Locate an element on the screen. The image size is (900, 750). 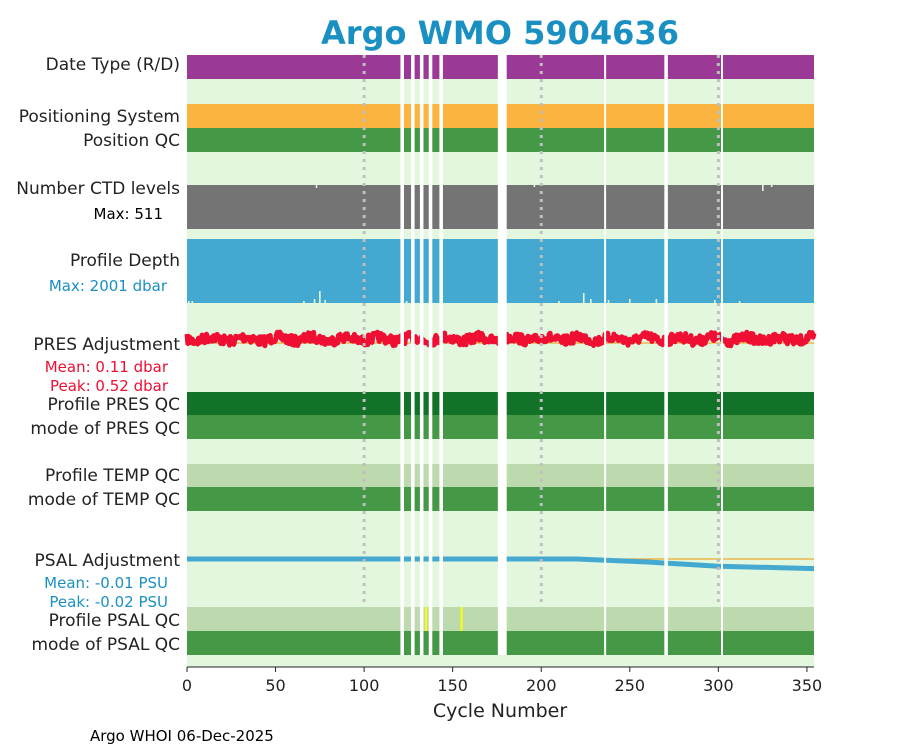
label-psal-adjustment: PSAL Adjustment is located at coordinates (108, 561).